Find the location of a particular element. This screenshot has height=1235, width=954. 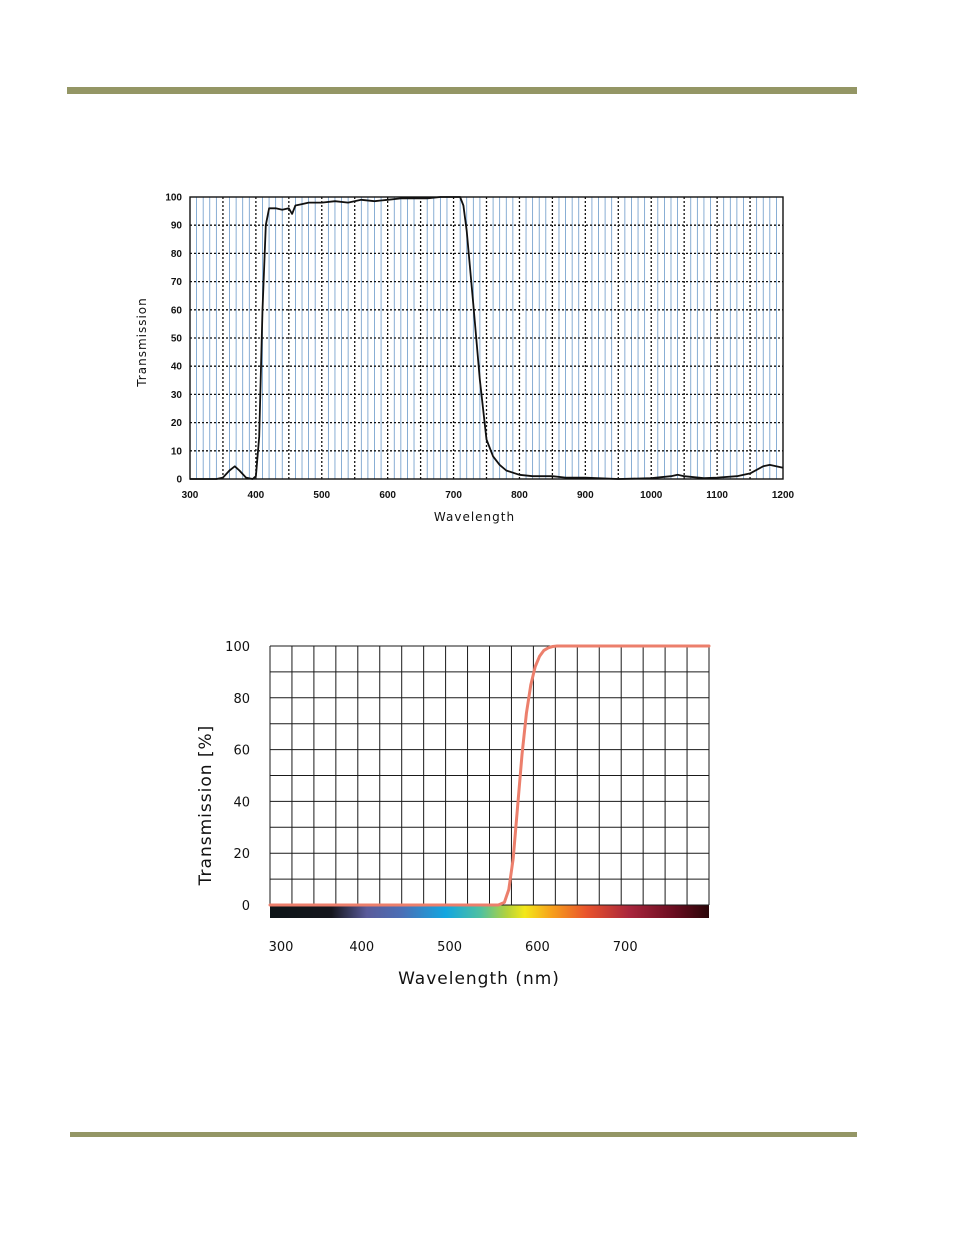

y-tick-label: 30 is located at coordinates (177, 395).